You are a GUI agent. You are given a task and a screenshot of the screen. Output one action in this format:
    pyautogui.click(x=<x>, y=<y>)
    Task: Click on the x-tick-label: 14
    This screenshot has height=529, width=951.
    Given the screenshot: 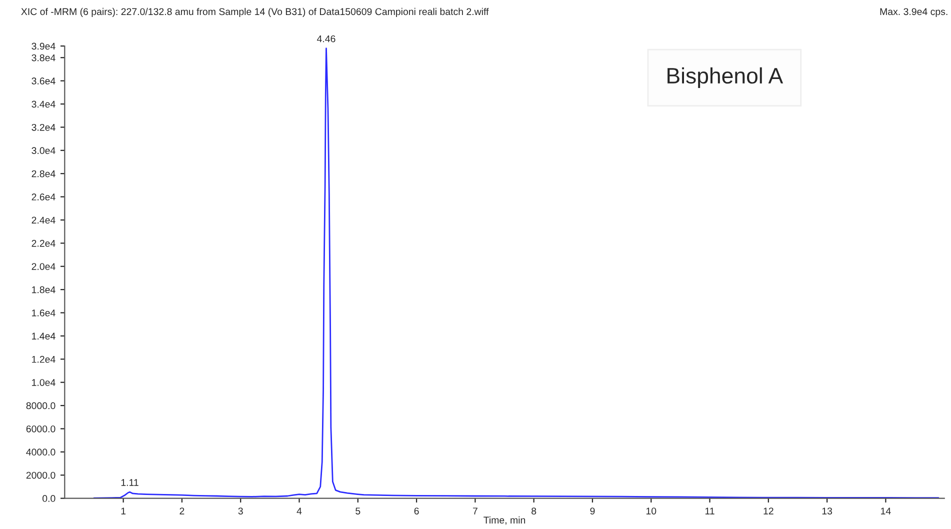 What is the action you would take?
    pyautogui.click(x=886, y=511)
    